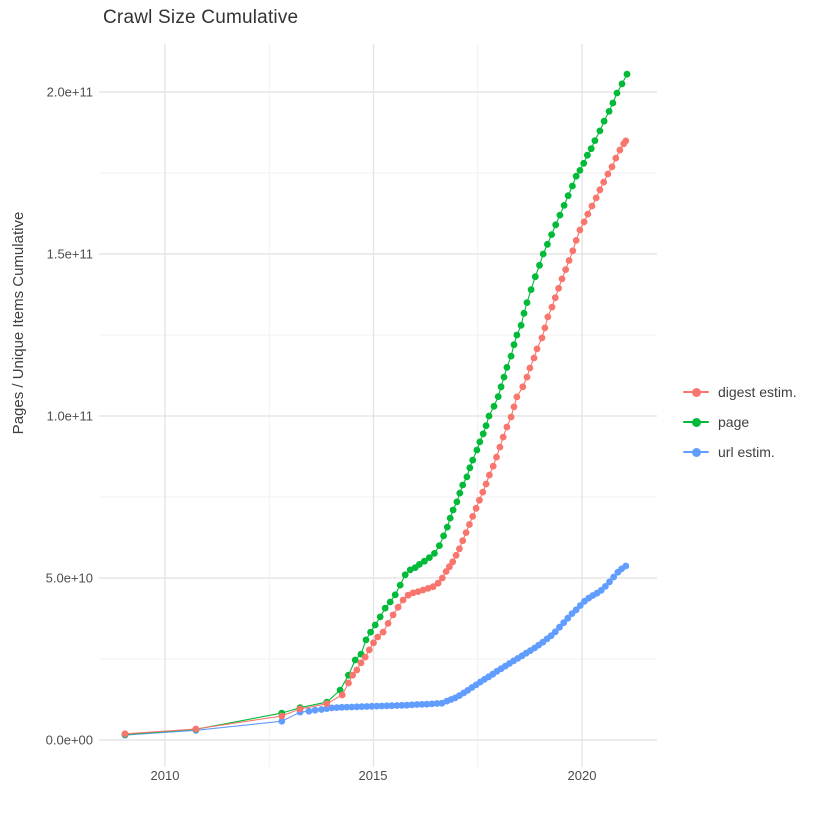  I want to click on y-tick-label: 1.0e+11, so click(69, 416).